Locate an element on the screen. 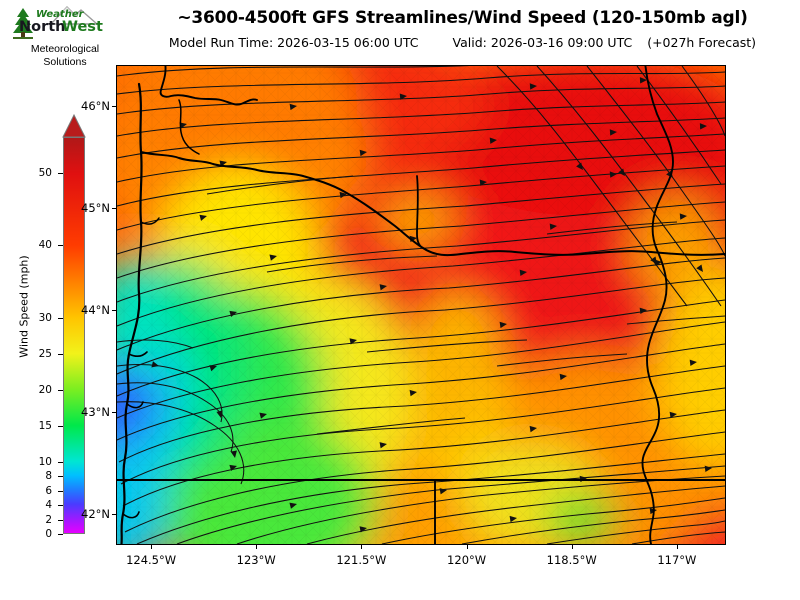 The width and height of the screenshot is (800, 600). colorbar-tick-label: 40 is located at coordinates (45, 245).